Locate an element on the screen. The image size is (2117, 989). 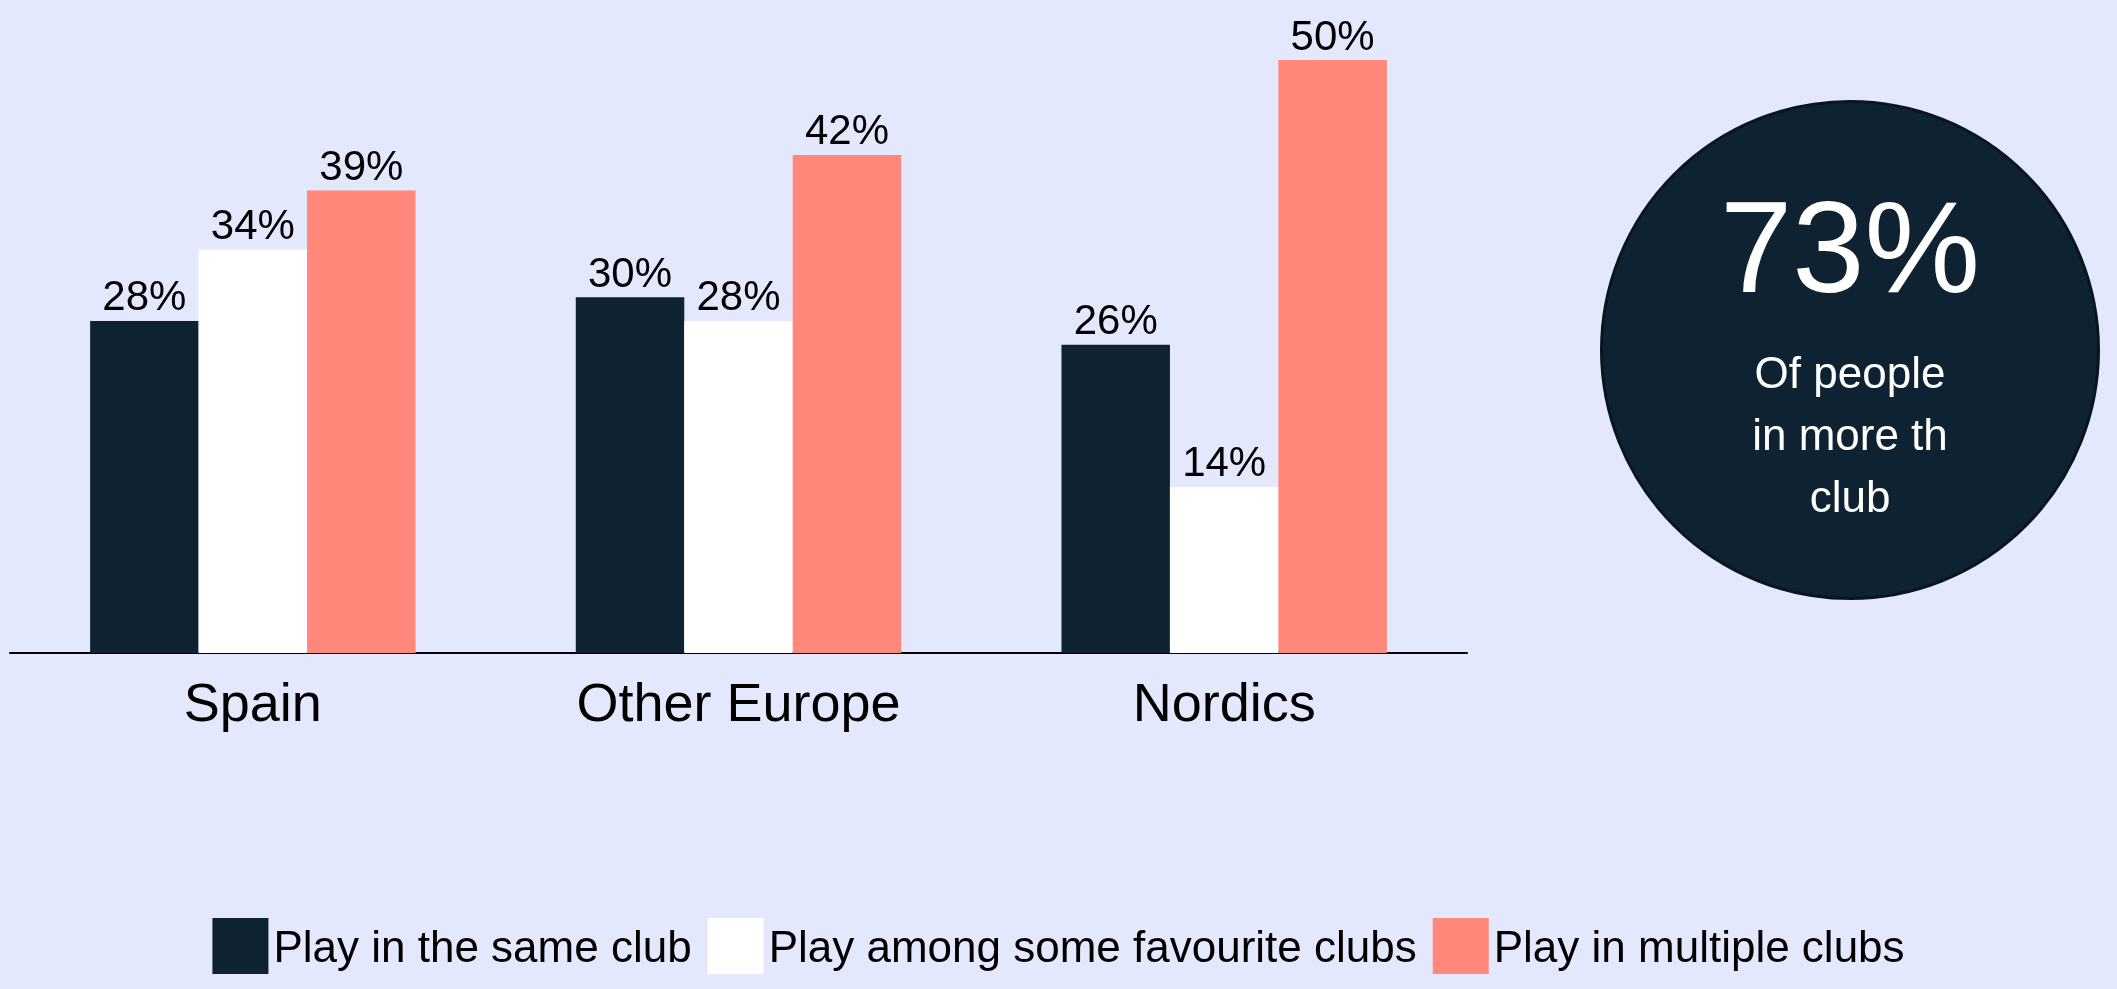
legend-label: Play in the same club is located at coordinates (482, 946).